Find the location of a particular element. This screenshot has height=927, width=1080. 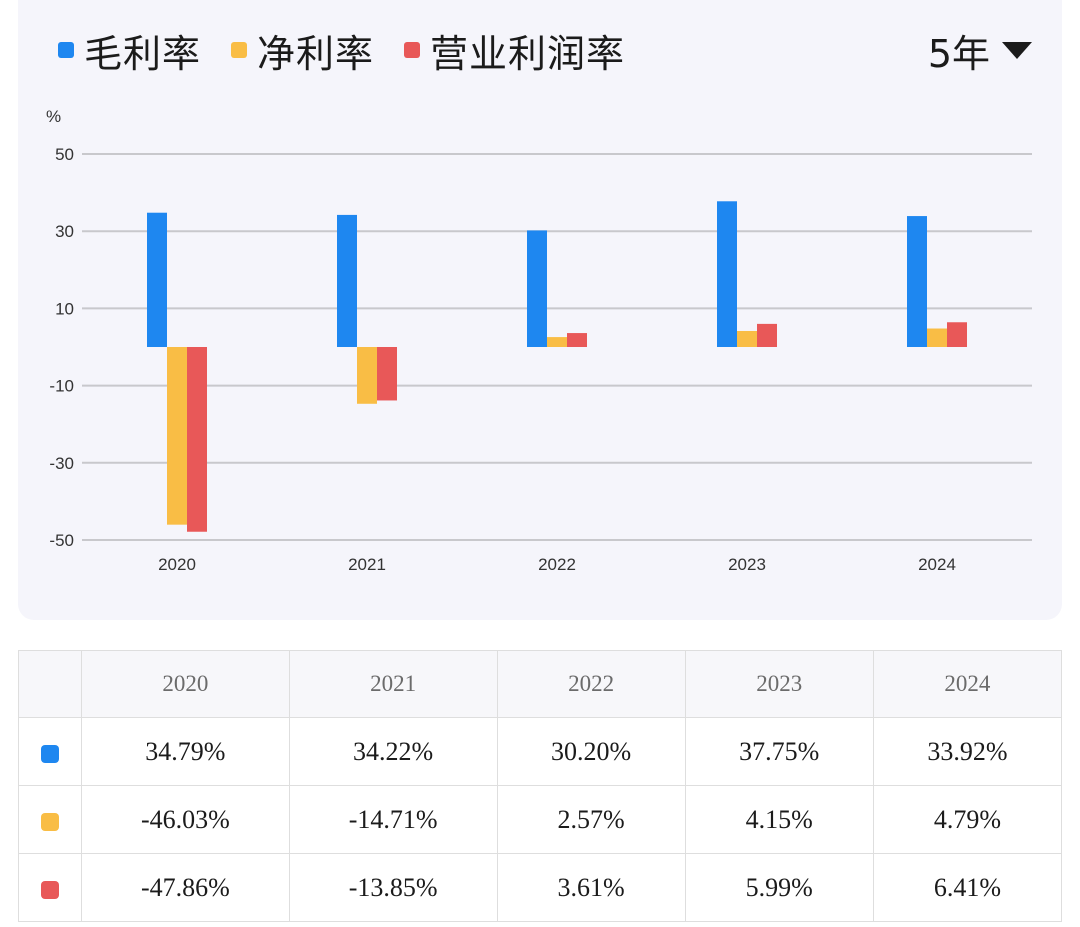

table-cell: 34.79% is located at coordinates (185, 751).